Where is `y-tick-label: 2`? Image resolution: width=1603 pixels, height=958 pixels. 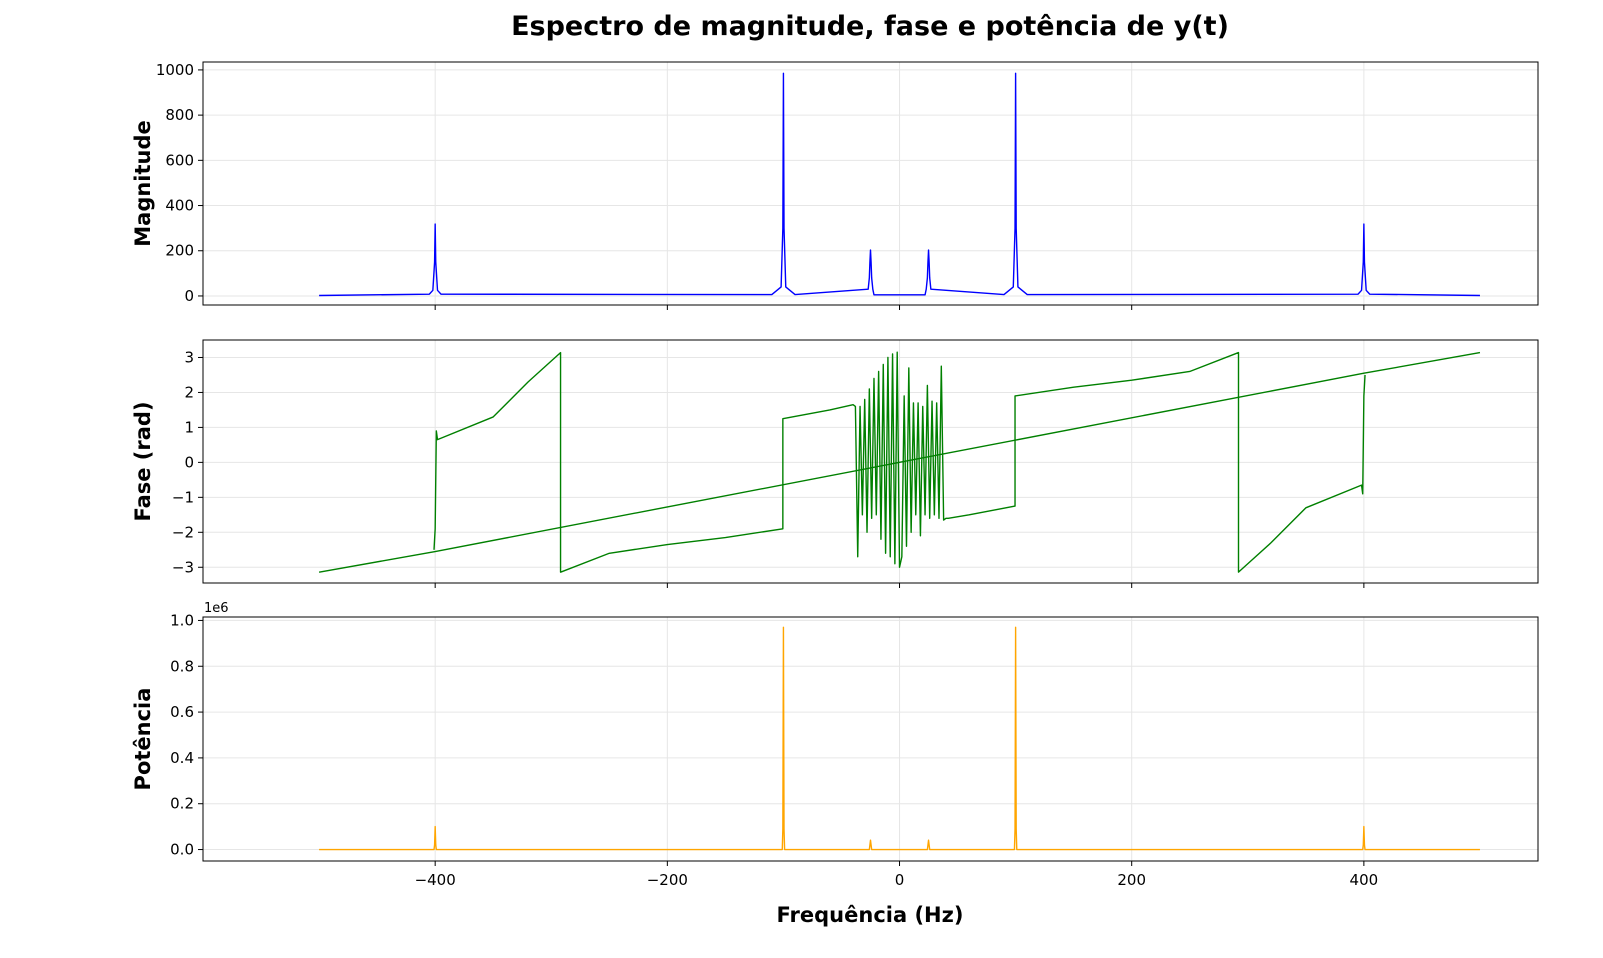
y-tick-label: 2 is located at coordinates (189, 392).